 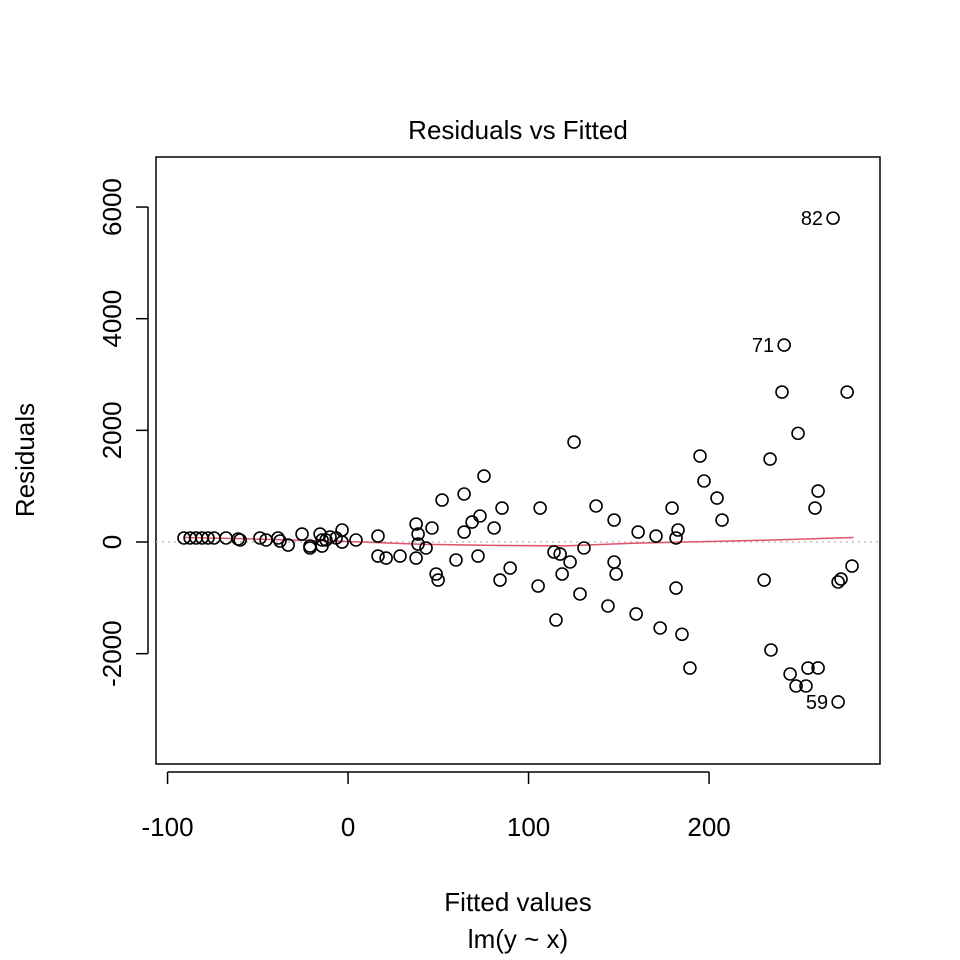 I want to click on point-label: 82, so click(x=812, y=219).